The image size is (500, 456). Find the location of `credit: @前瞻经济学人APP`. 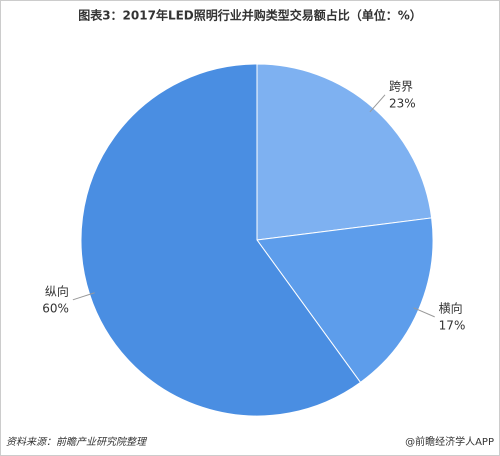

credit: @前瞻经济学人APP is located at coordinates (449, 441).